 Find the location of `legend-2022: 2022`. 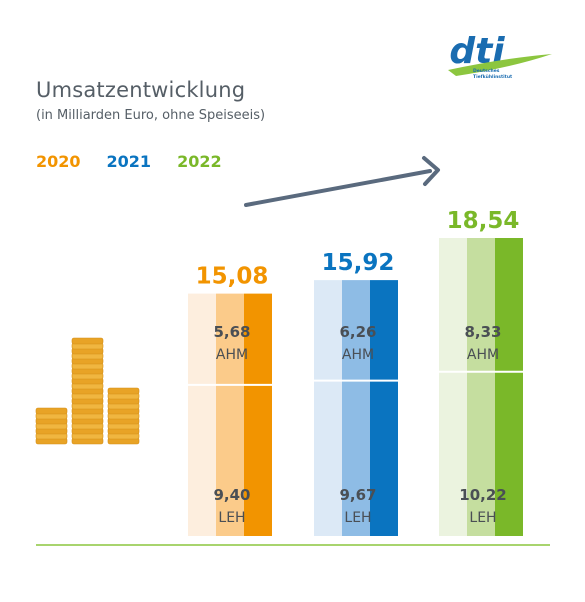

legend-2022: 2022 is located at coordinates (199, 161).